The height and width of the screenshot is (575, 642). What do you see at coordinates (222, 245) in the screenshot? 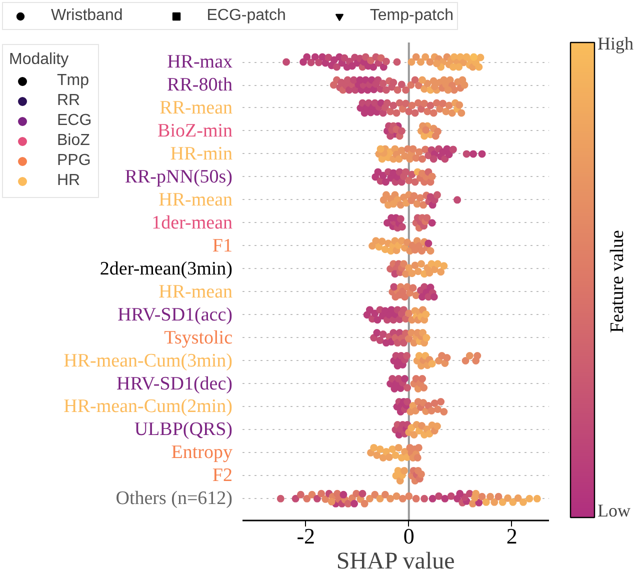
I see `y-tick-label: F1` at bounding box center [222, 245].